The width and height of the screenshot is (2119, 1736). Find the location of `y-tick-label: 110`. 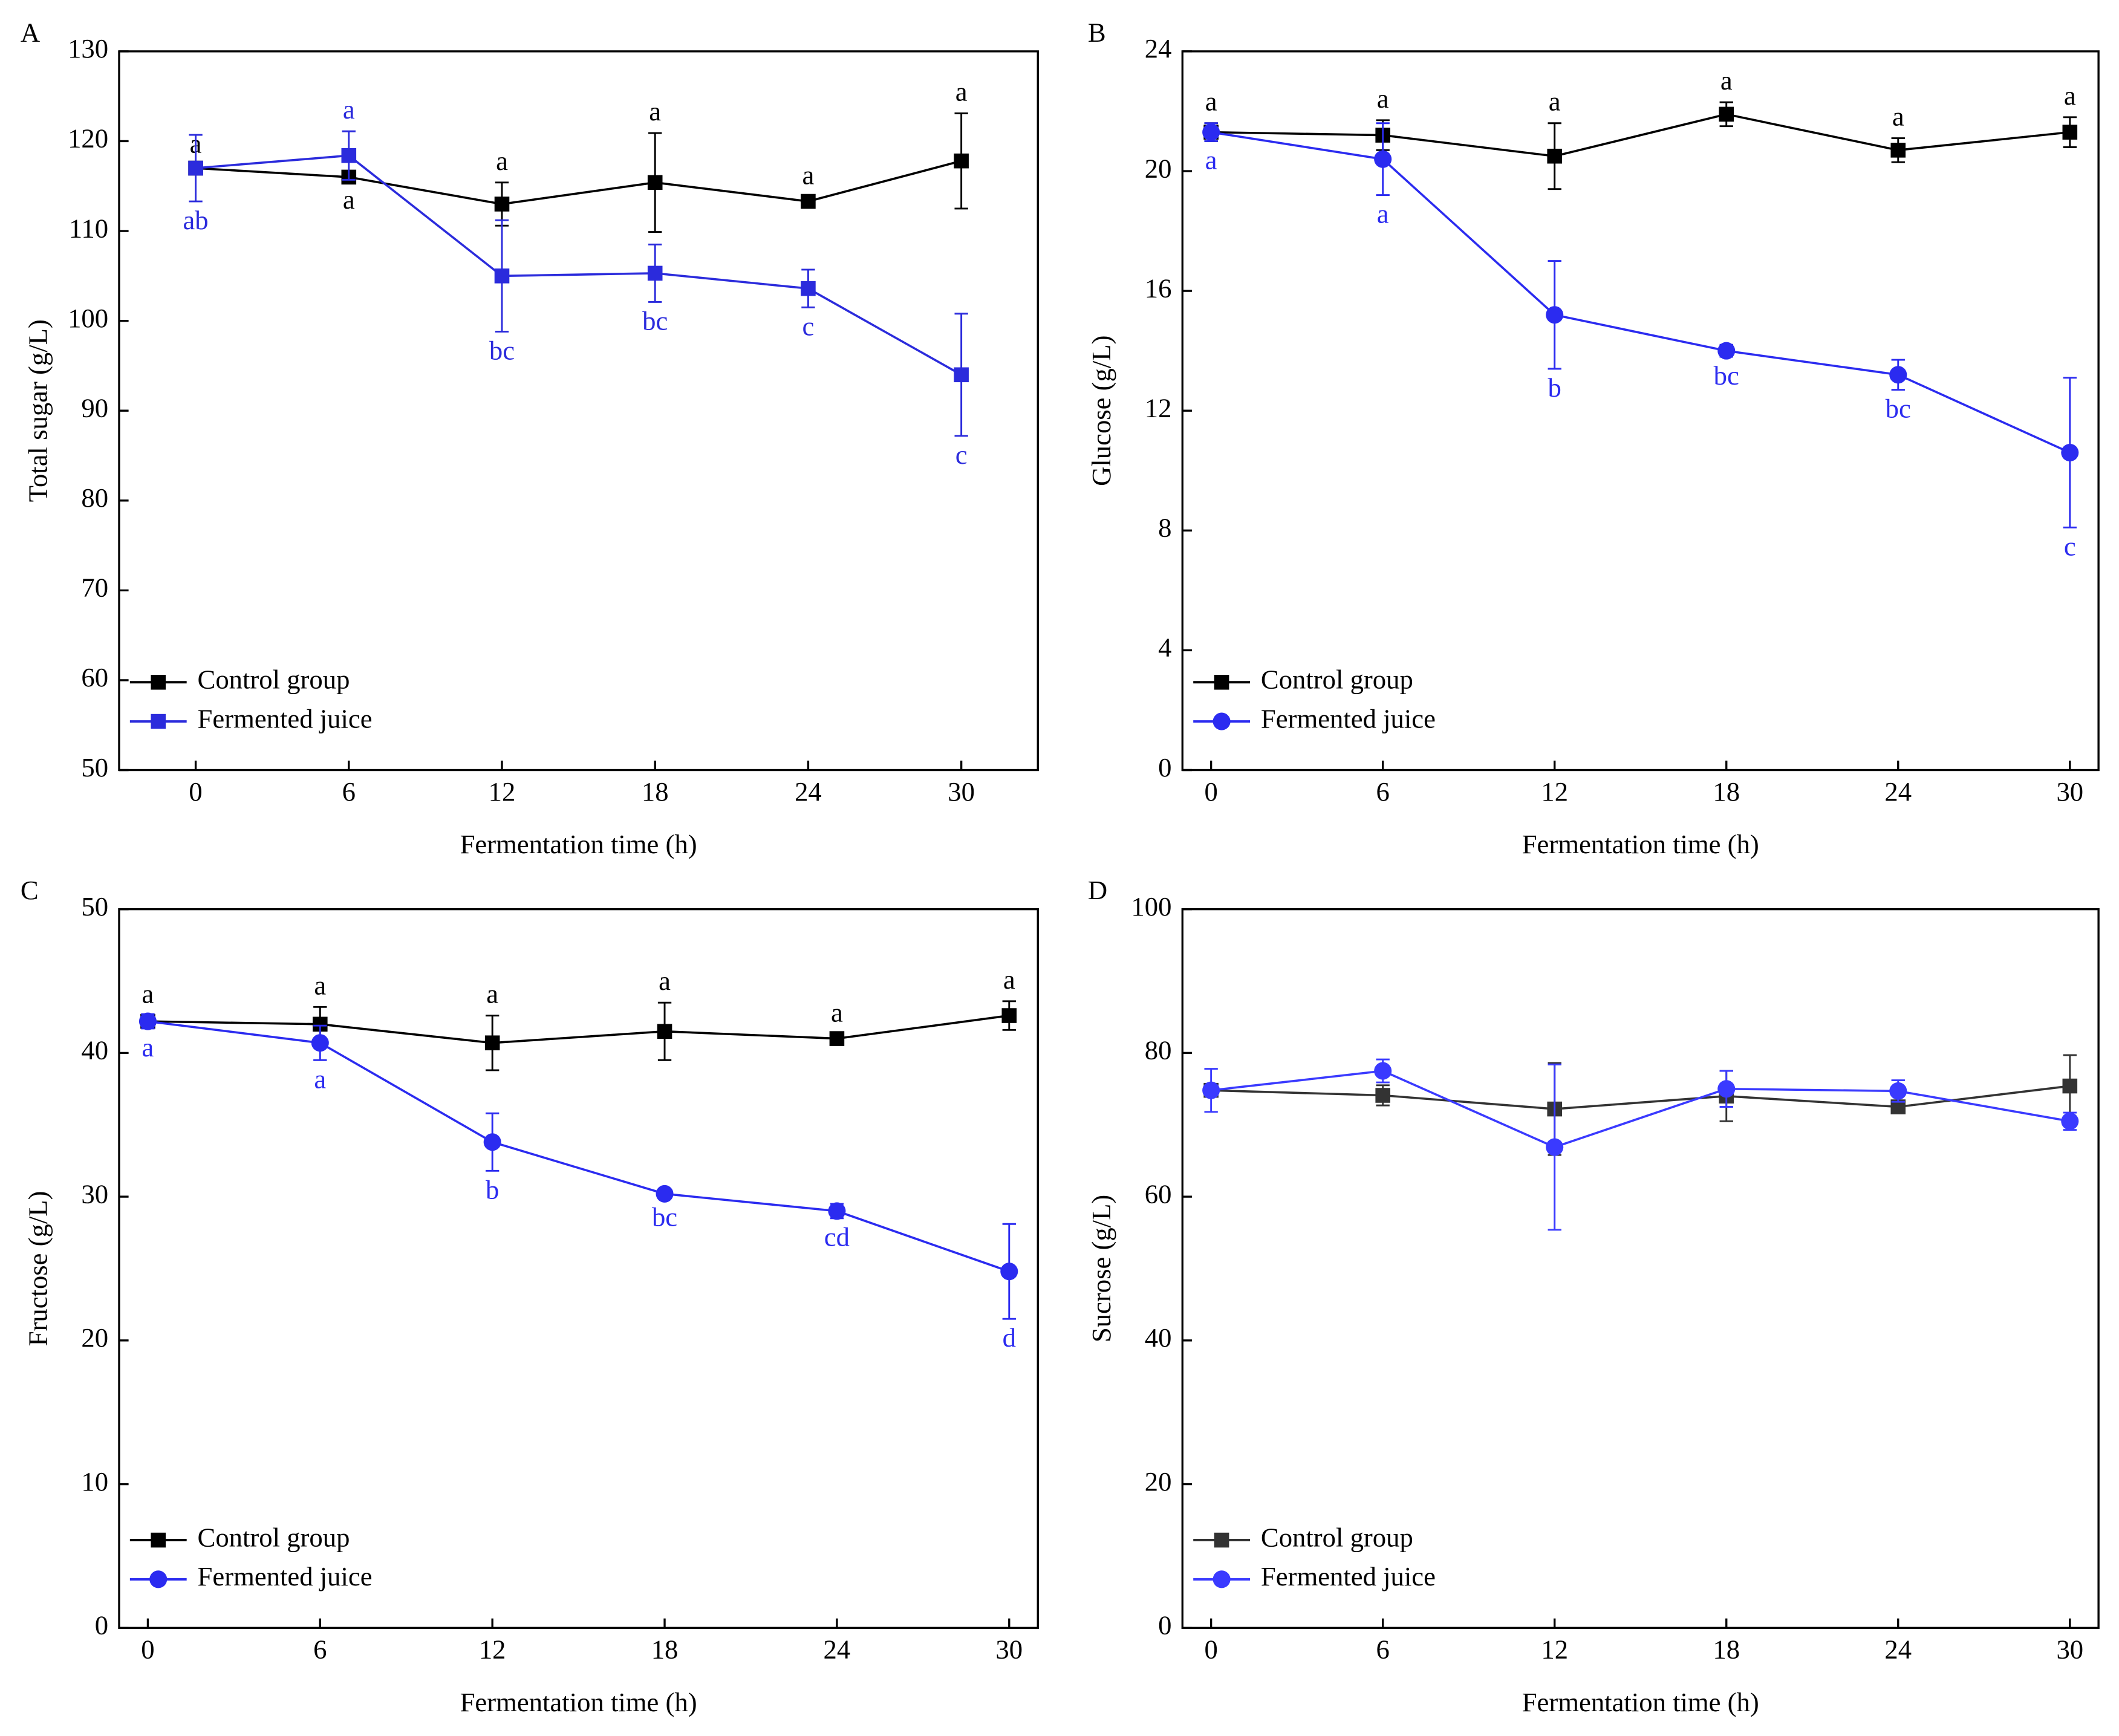

y-tick-label: 110 is located at coordinates (88, 228).